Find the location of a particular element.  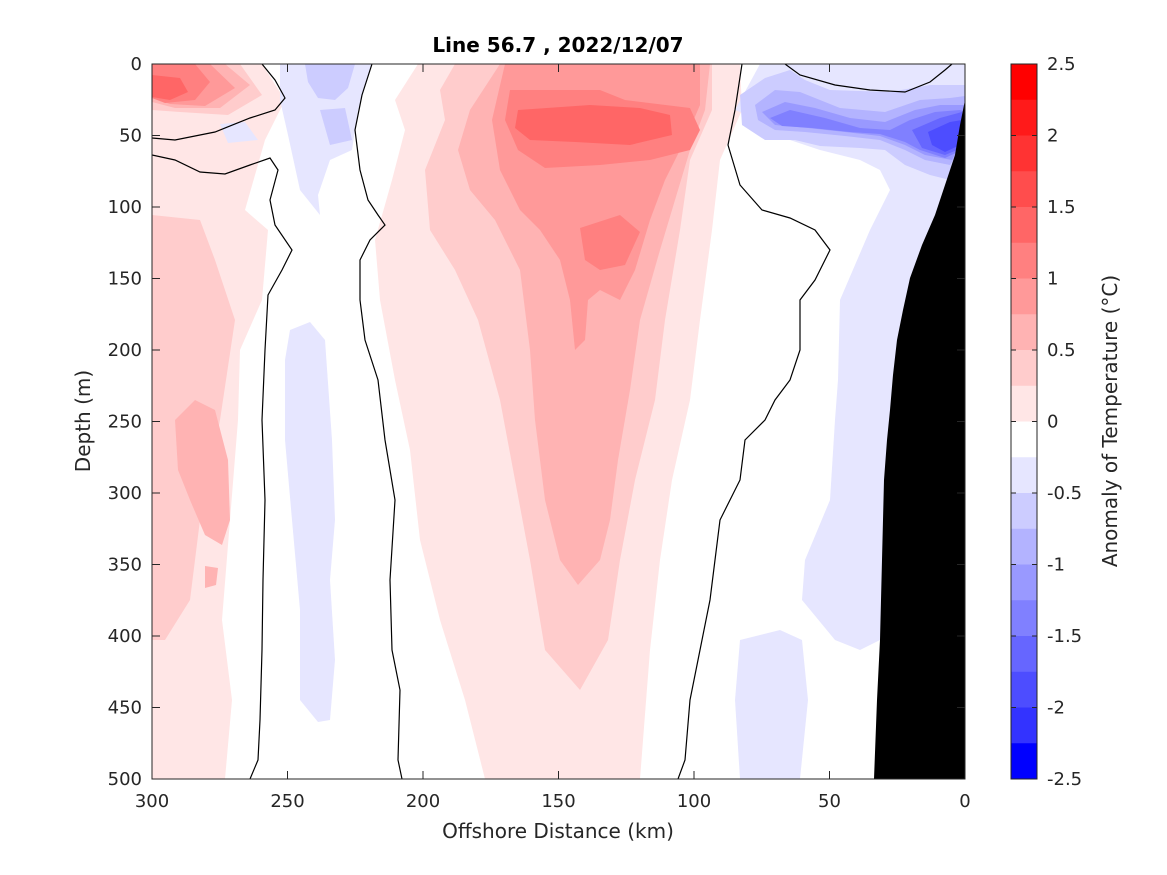

y-tick-label: 500 is located at coordinates (125, 779).